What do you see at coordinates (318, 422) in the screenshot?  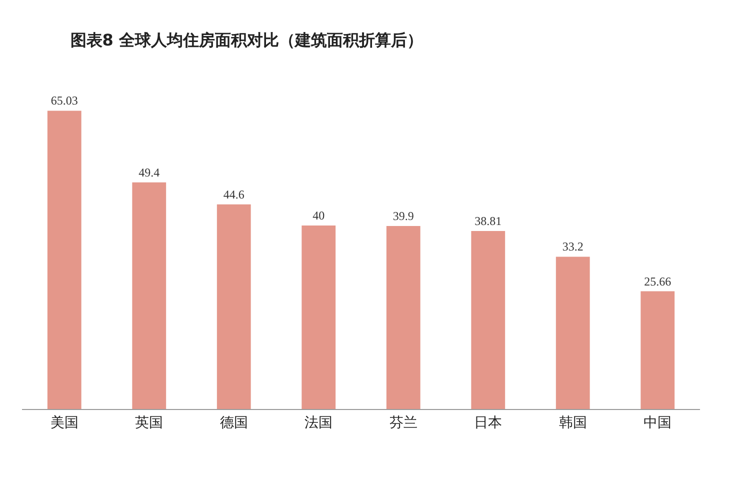 I see `x-tick-label: 法国` at bounding box center [318, 422].